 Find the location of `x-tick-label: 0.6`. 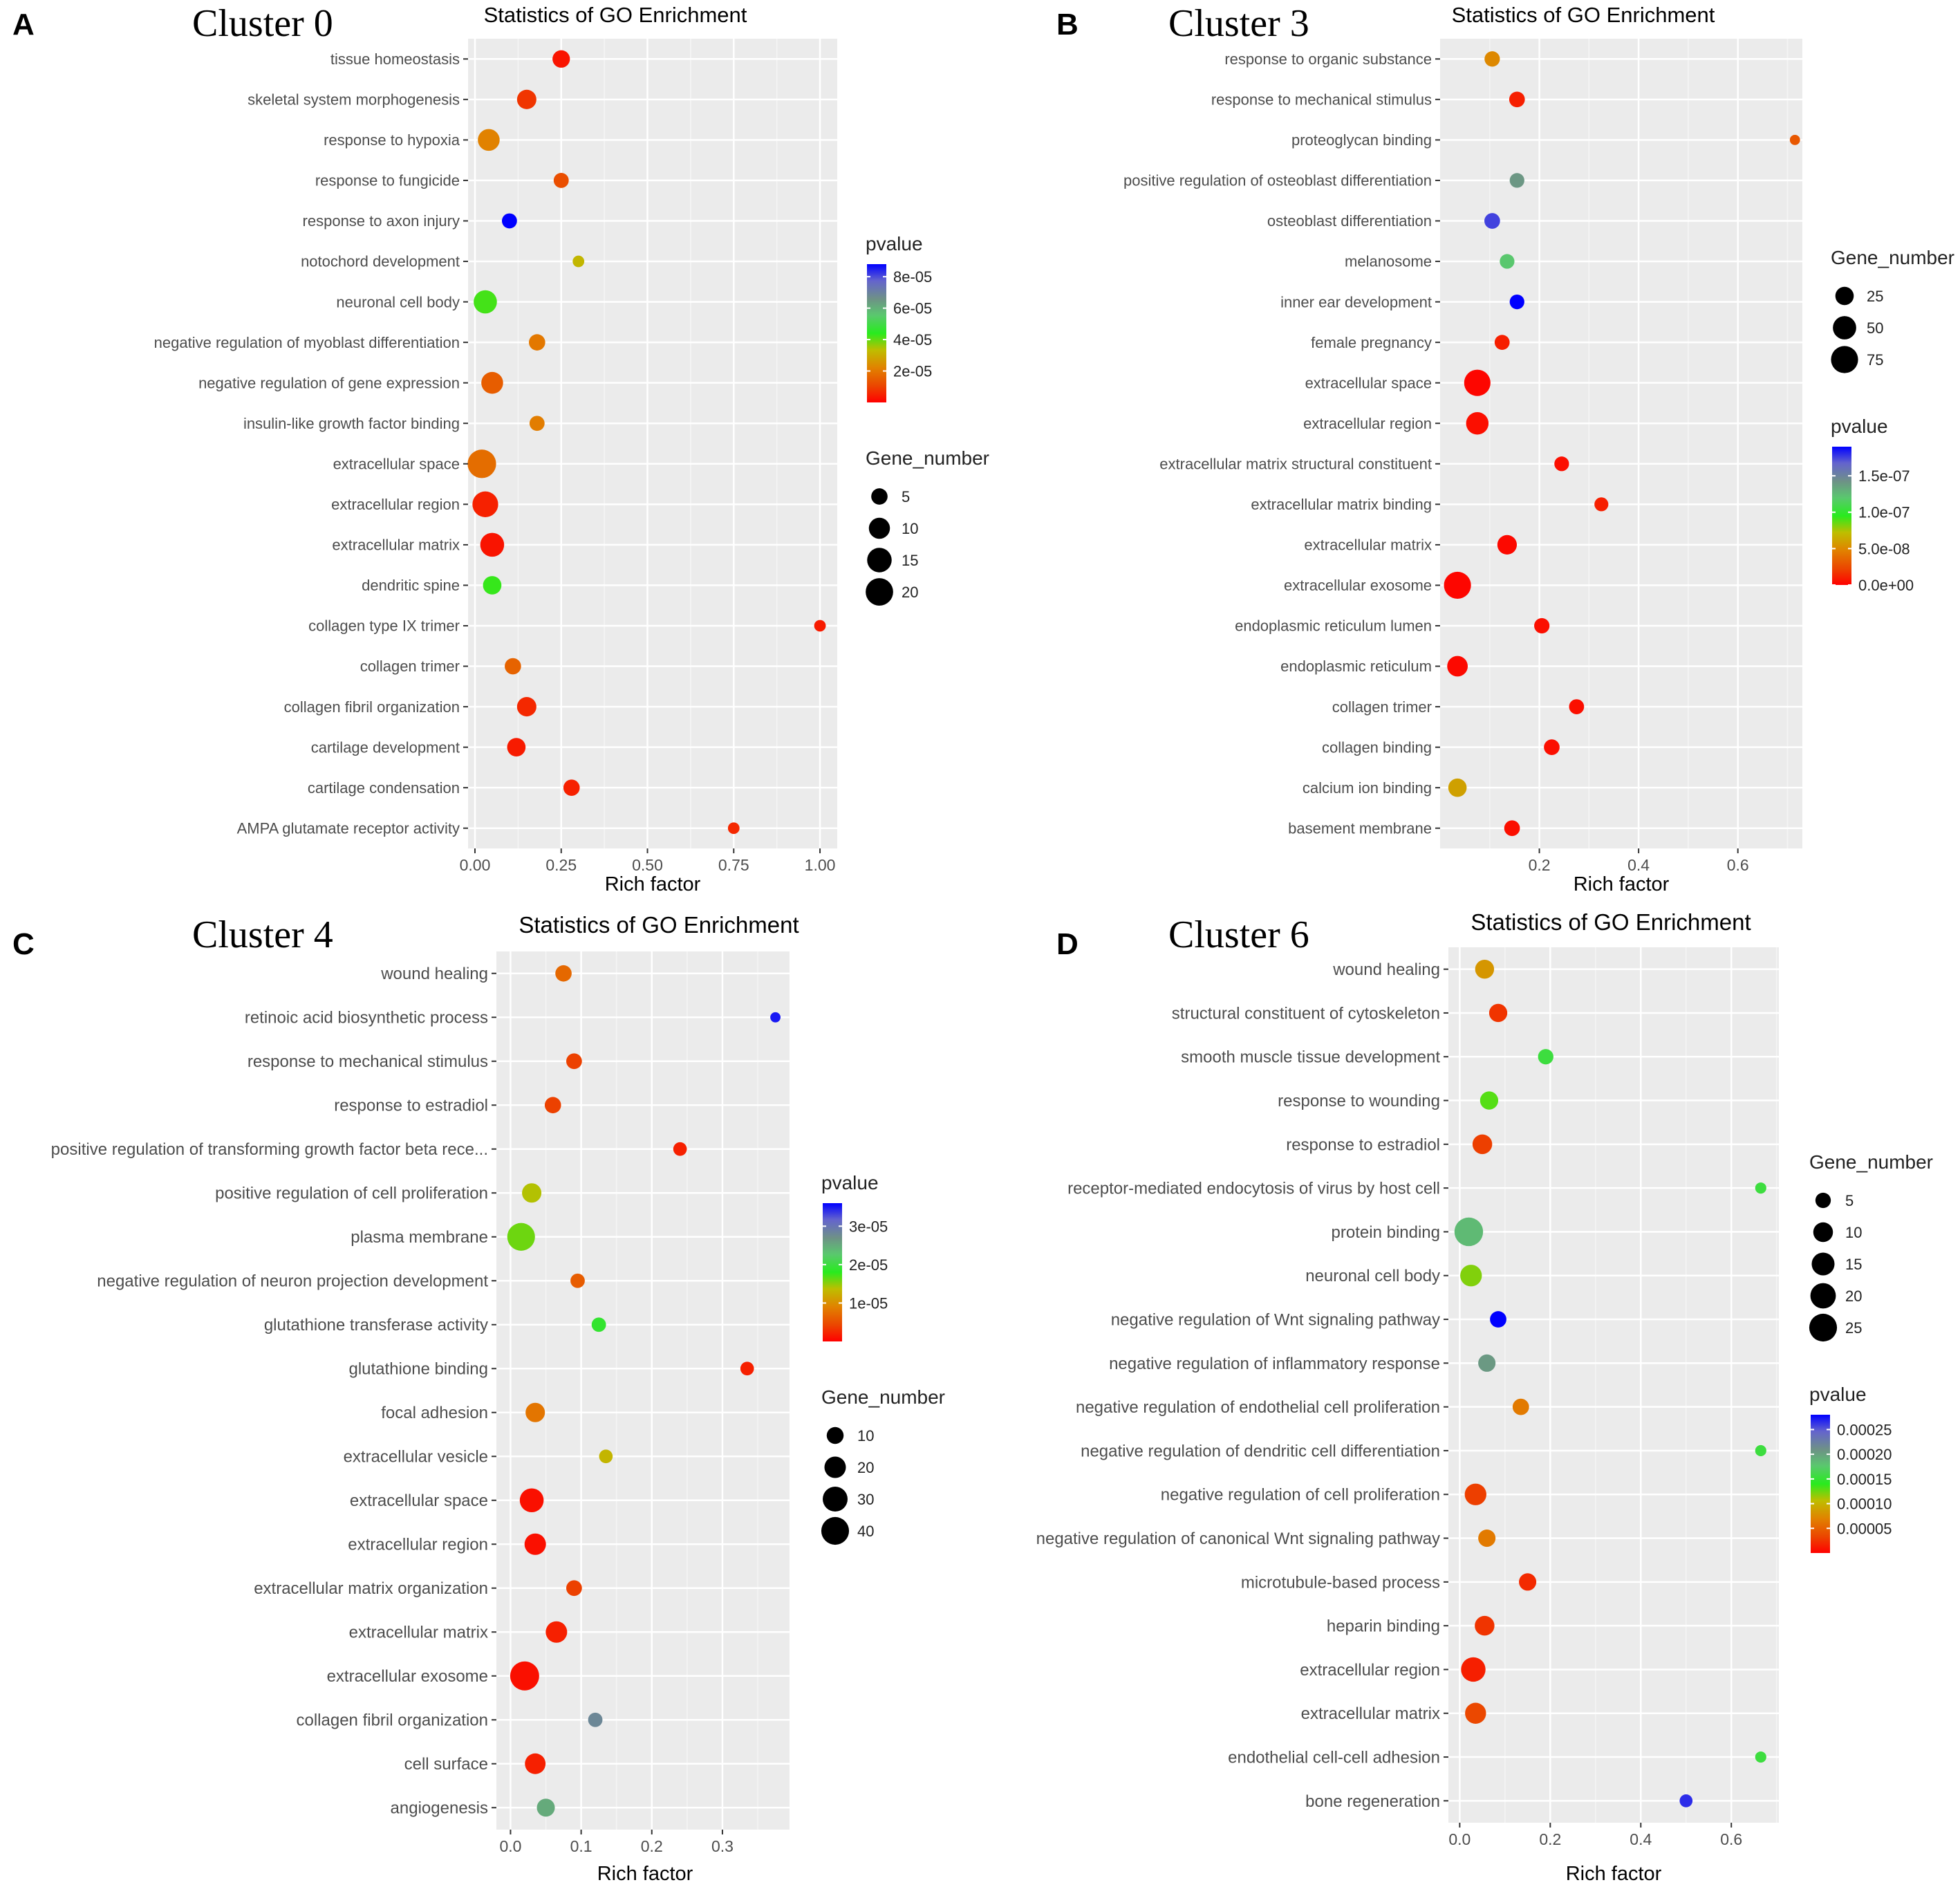

x-tick-label: 0.6 is located at coordinates (1731, 1839).